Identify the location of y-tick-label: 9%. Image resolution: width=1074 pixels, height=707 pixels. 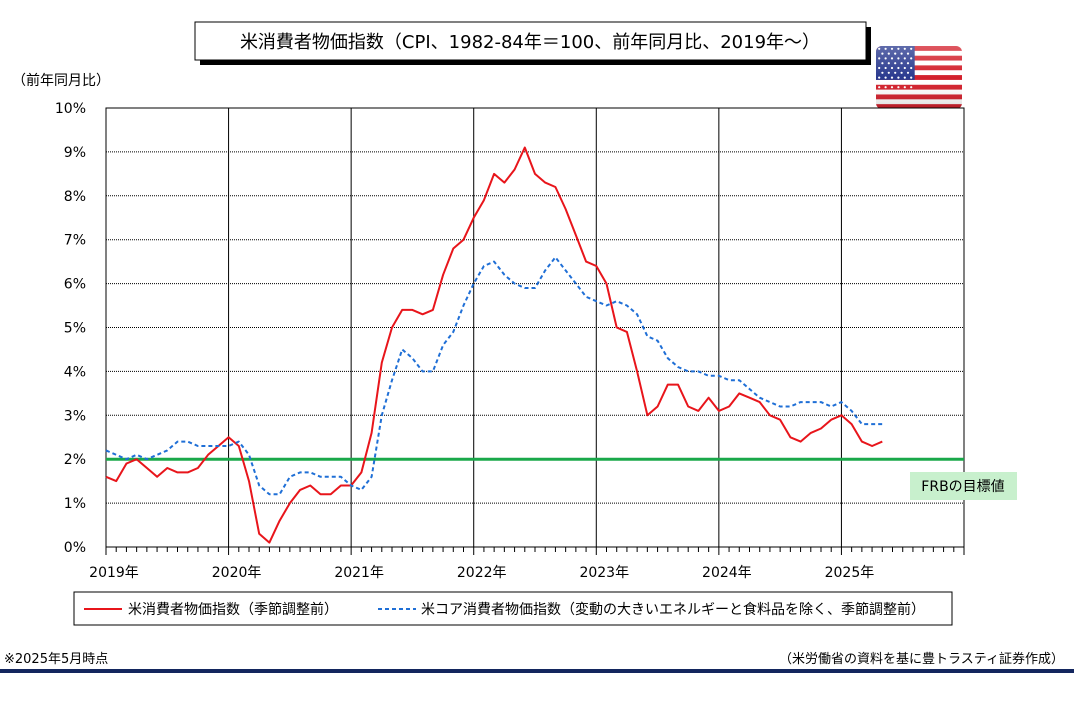
(75, 153).